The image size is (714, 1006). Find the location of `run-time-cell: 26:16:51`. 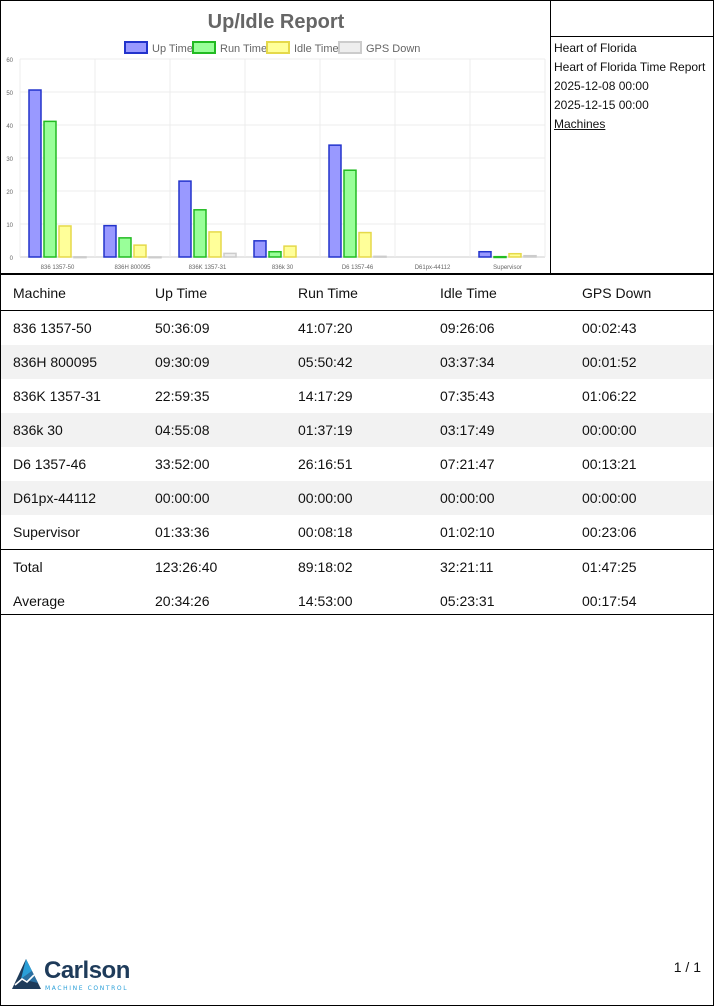

run-time-cell: 26:16:51 is located at coordinates (325, 464).